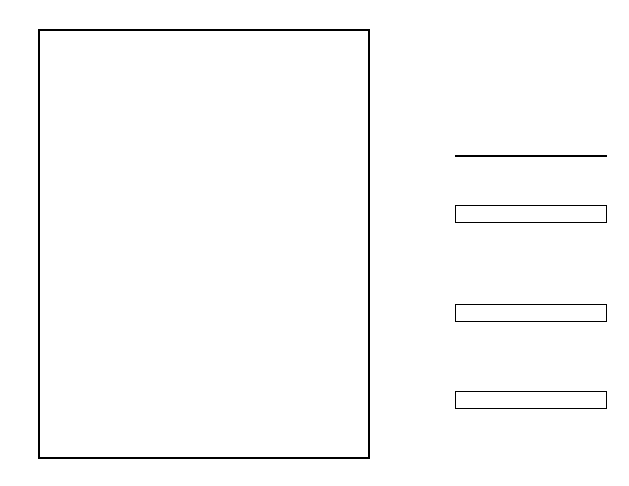 The width and height of the screenshot is (629, 486). I want to click on most-unstable-table, so click(531, 313).